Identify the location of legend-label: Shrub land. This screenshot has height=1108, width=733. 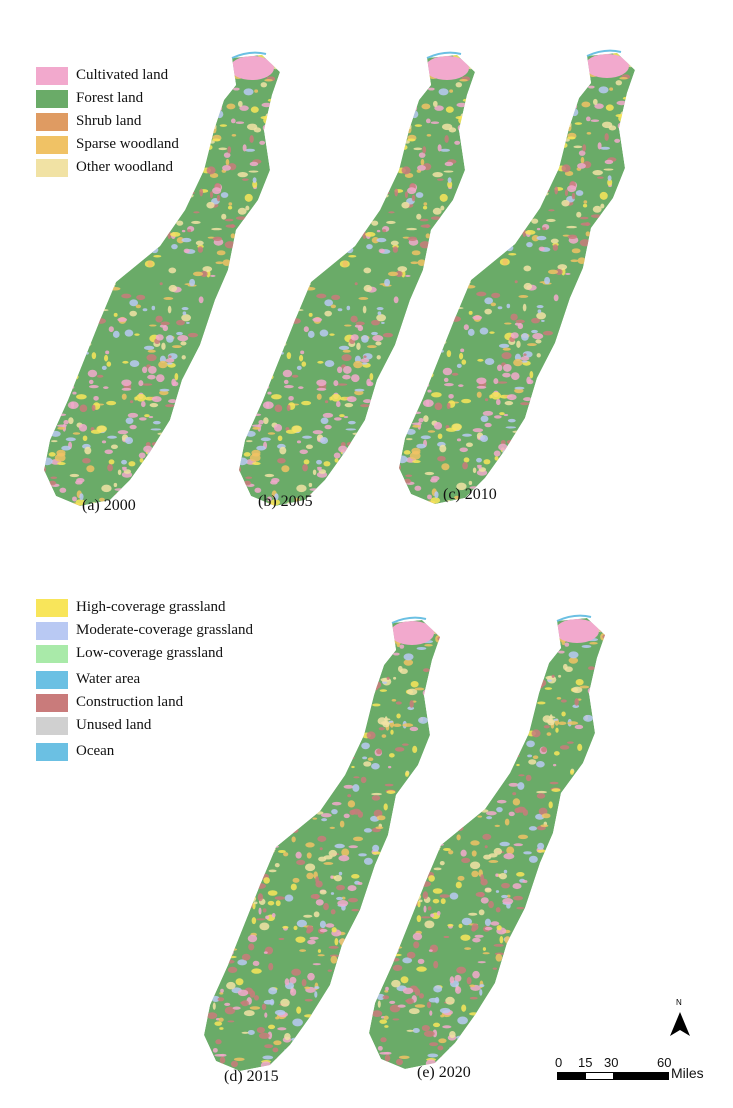
(109, 121).